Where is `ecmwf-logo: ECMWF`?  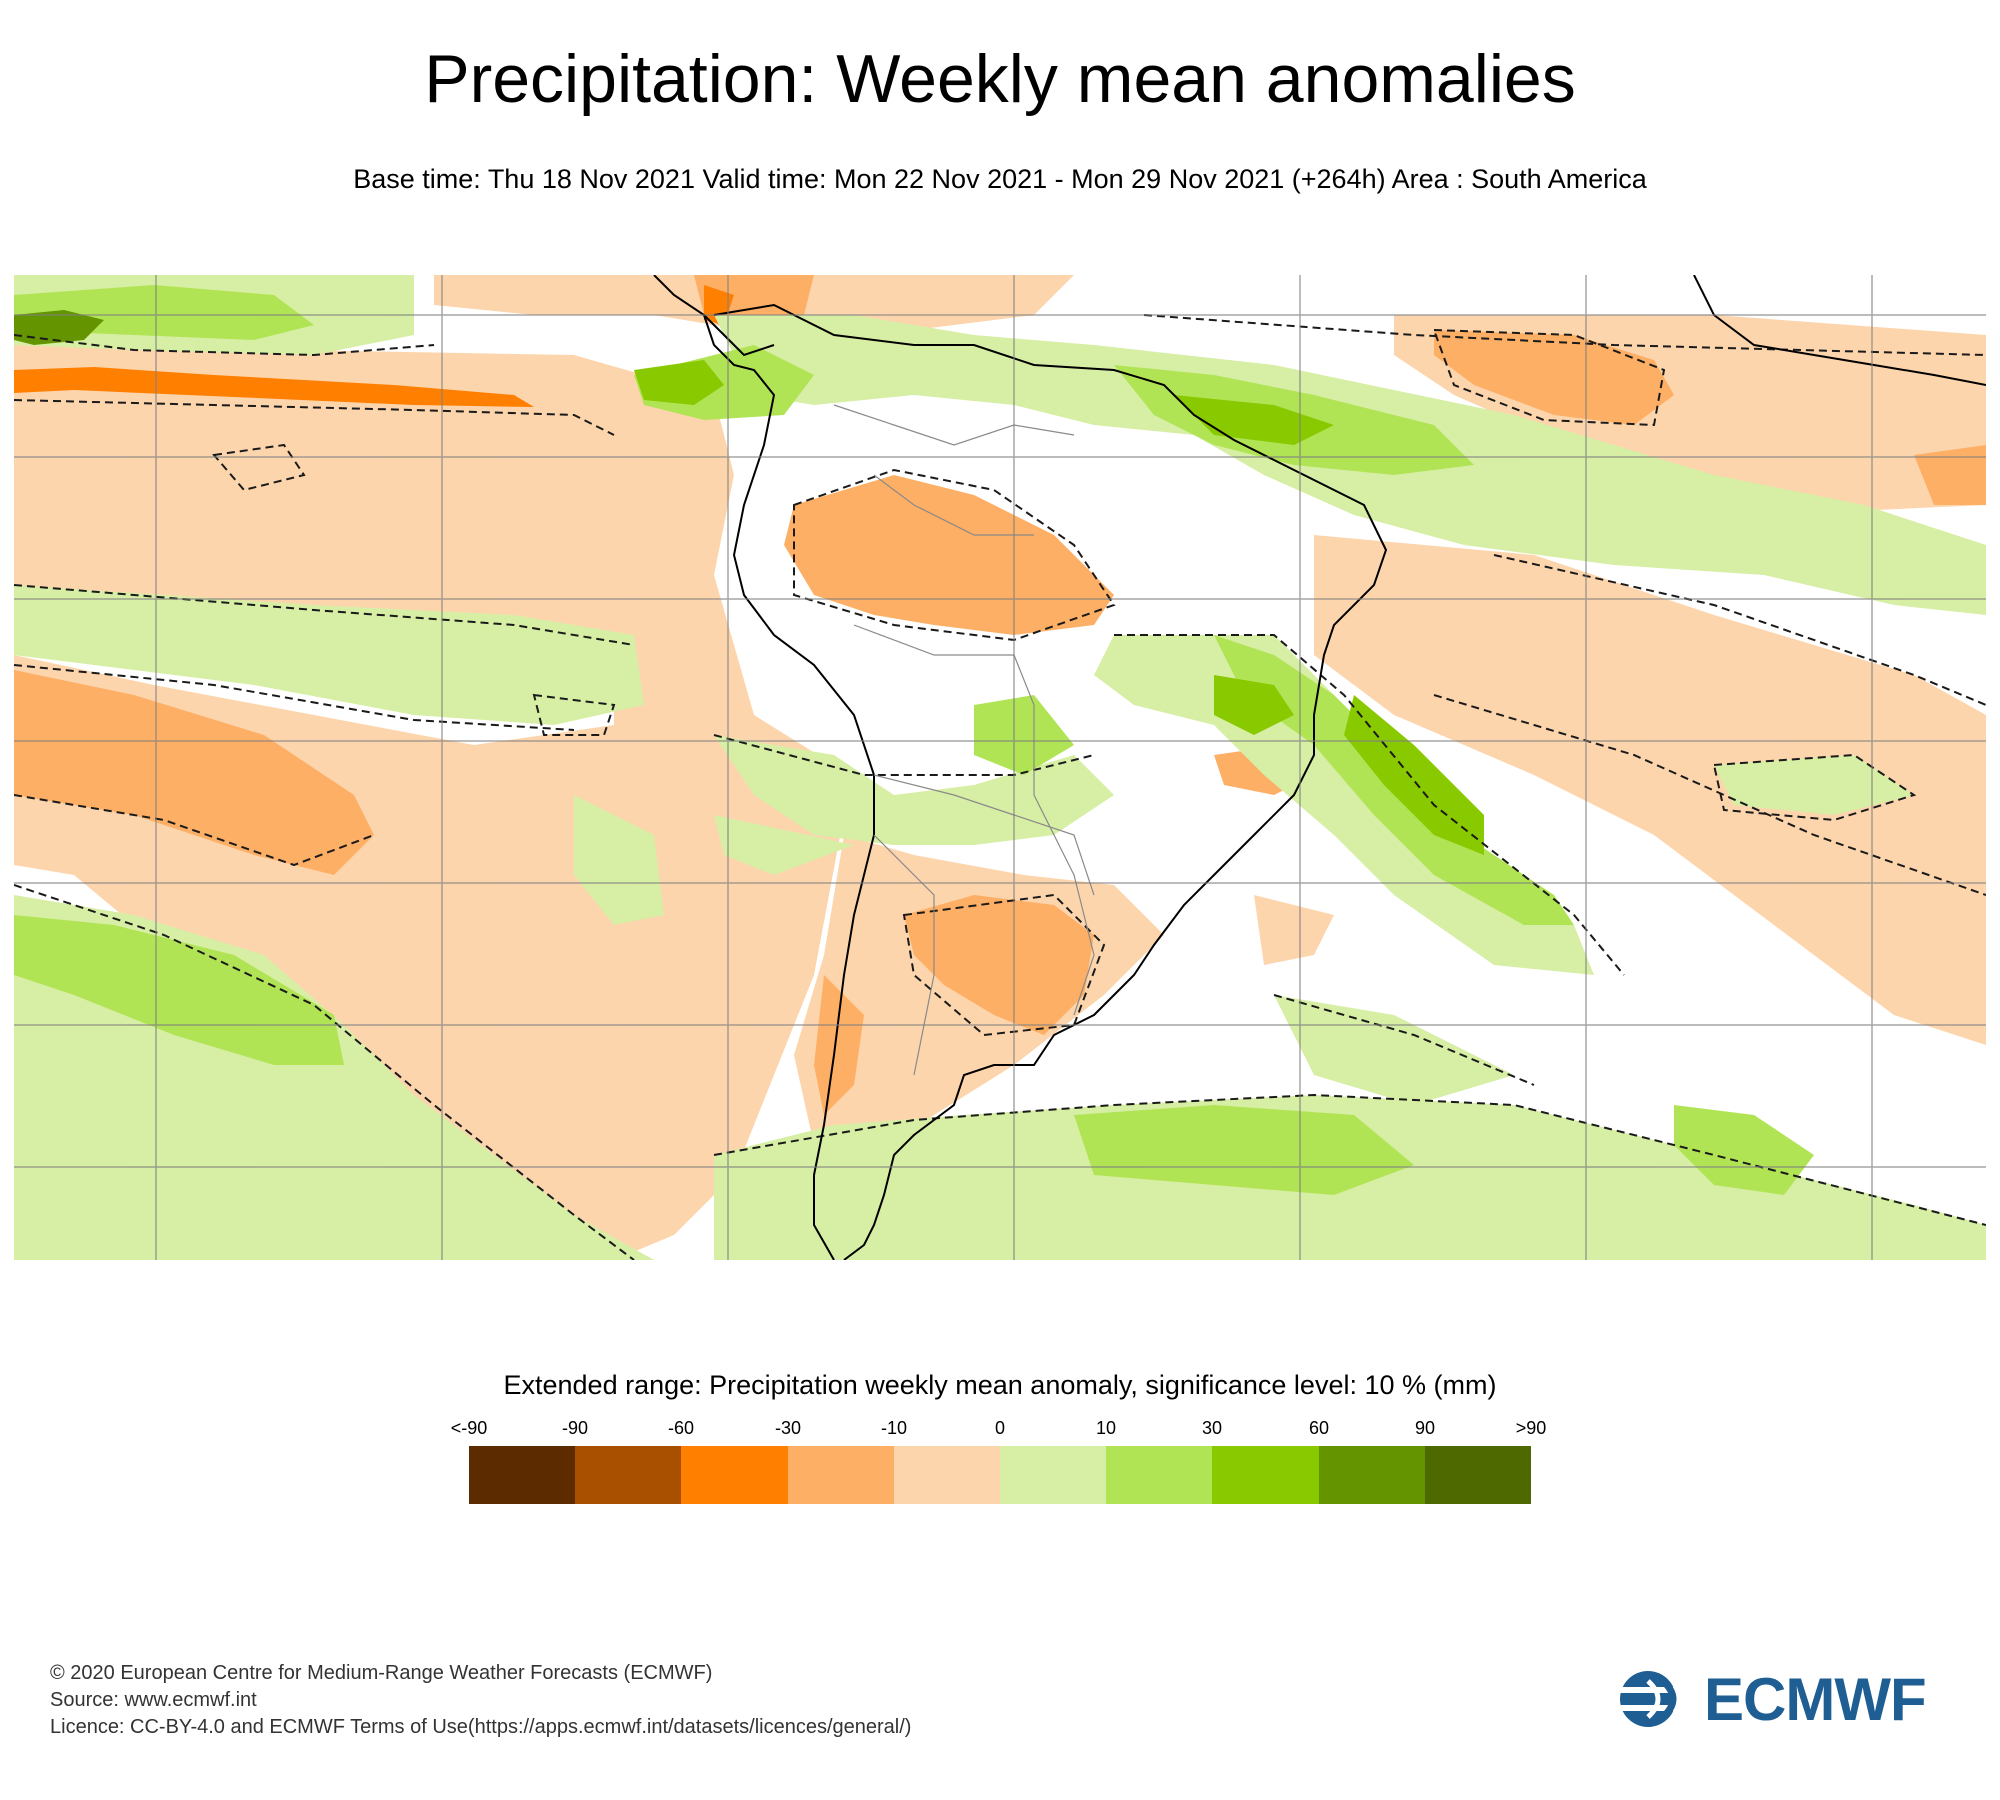
ecmwf-logo: ECMWF is located at coordinates (1784, 1699).